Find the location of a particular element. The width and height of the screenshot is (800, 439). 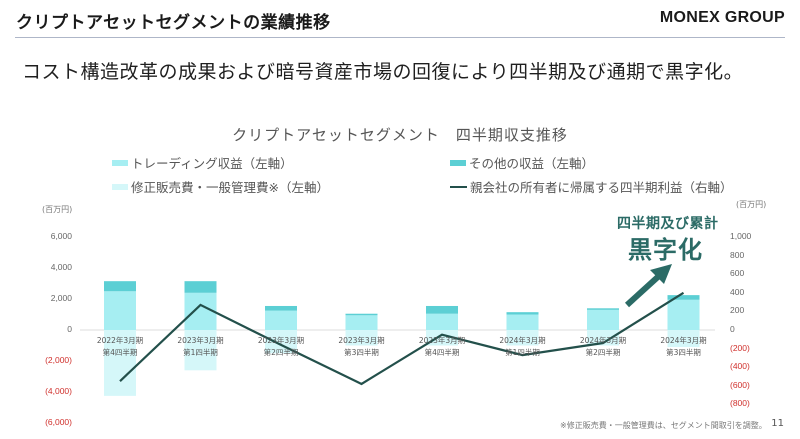

right-axis-tick: (600) is located at coordinates (740, 384).